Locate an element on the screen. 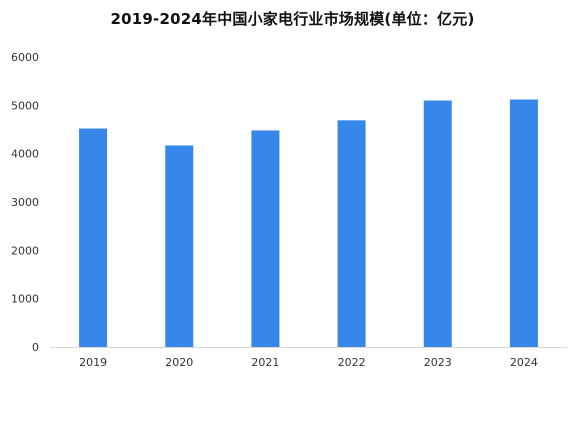  y-tick-label-3: 3000 is located at coordinates (25, 202).